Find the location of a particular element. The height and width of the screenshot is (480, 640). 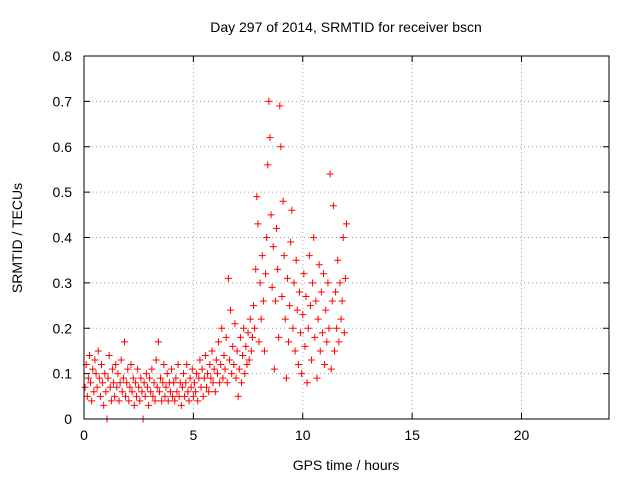

x-tick-label: 0 is located at coordinates (84, 435).